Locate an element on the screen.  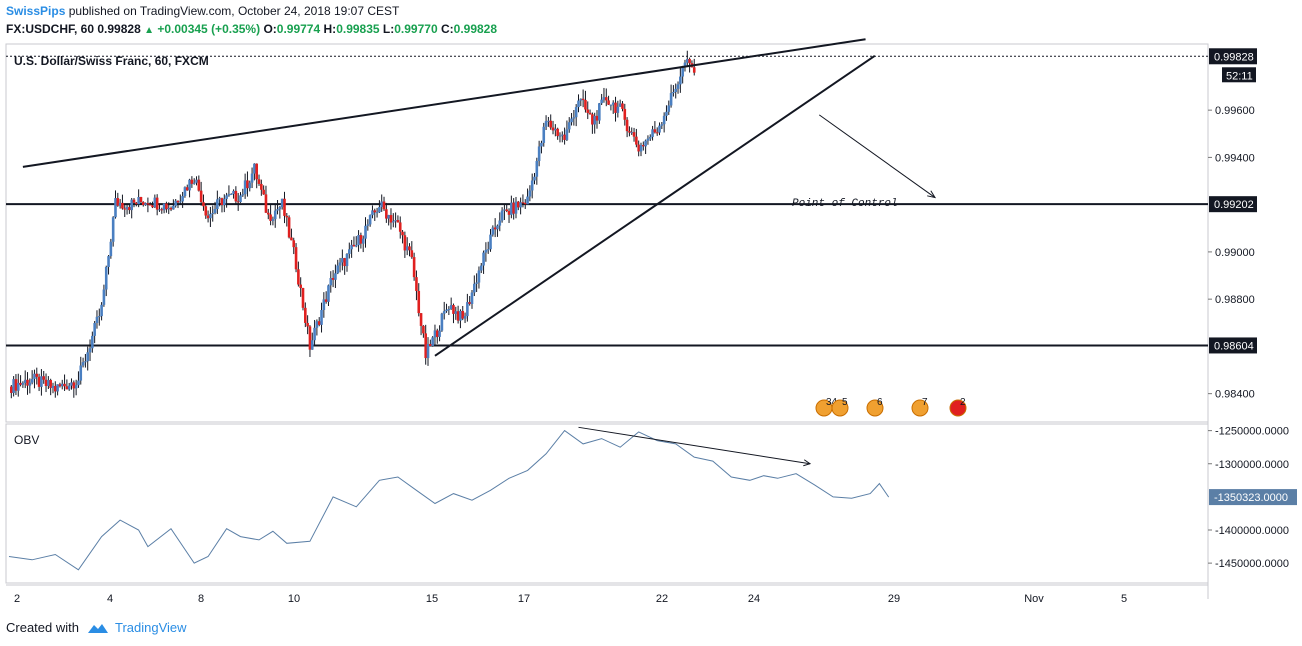
obv-tick-label: -1300000.0000 is located at coordinates (1252, 465).